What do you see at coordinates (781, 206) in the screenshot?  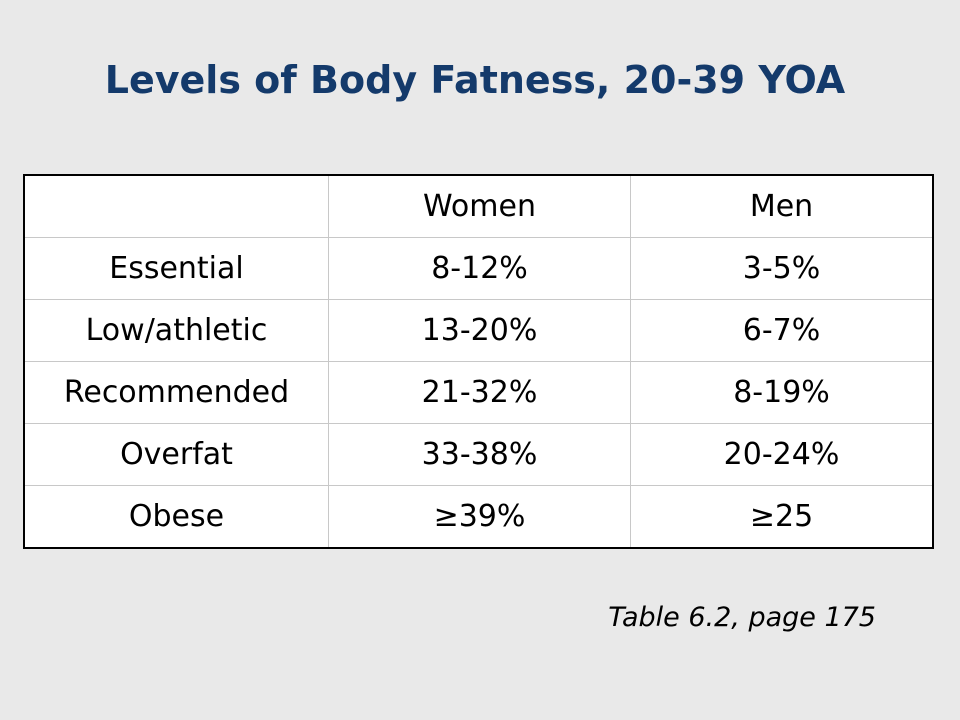 I see `header-cell-men: Men` at bounding box center [781, 206].